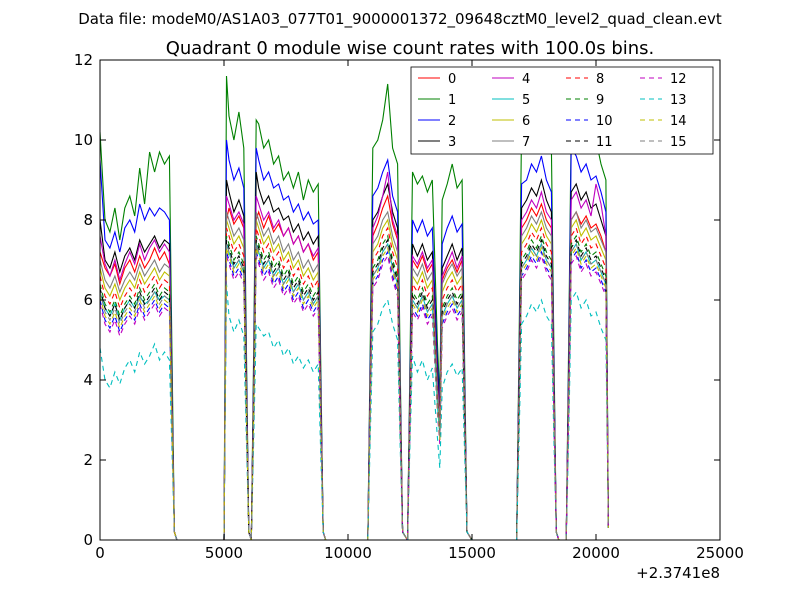 This screenshot has height=600, width=800. What do you see at coordinates (452, 79) in the screenshot?
I see `legend-label-0: 0` at bounding box center [452, 79].